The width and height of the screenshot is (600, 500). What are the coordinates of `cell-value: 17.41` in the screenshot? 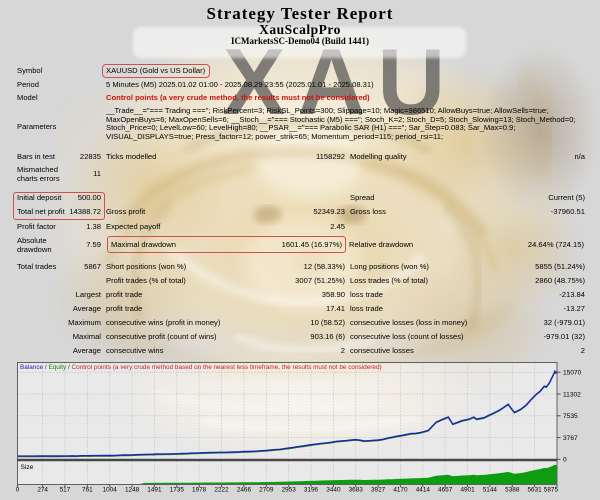 It's located at (335, 308).